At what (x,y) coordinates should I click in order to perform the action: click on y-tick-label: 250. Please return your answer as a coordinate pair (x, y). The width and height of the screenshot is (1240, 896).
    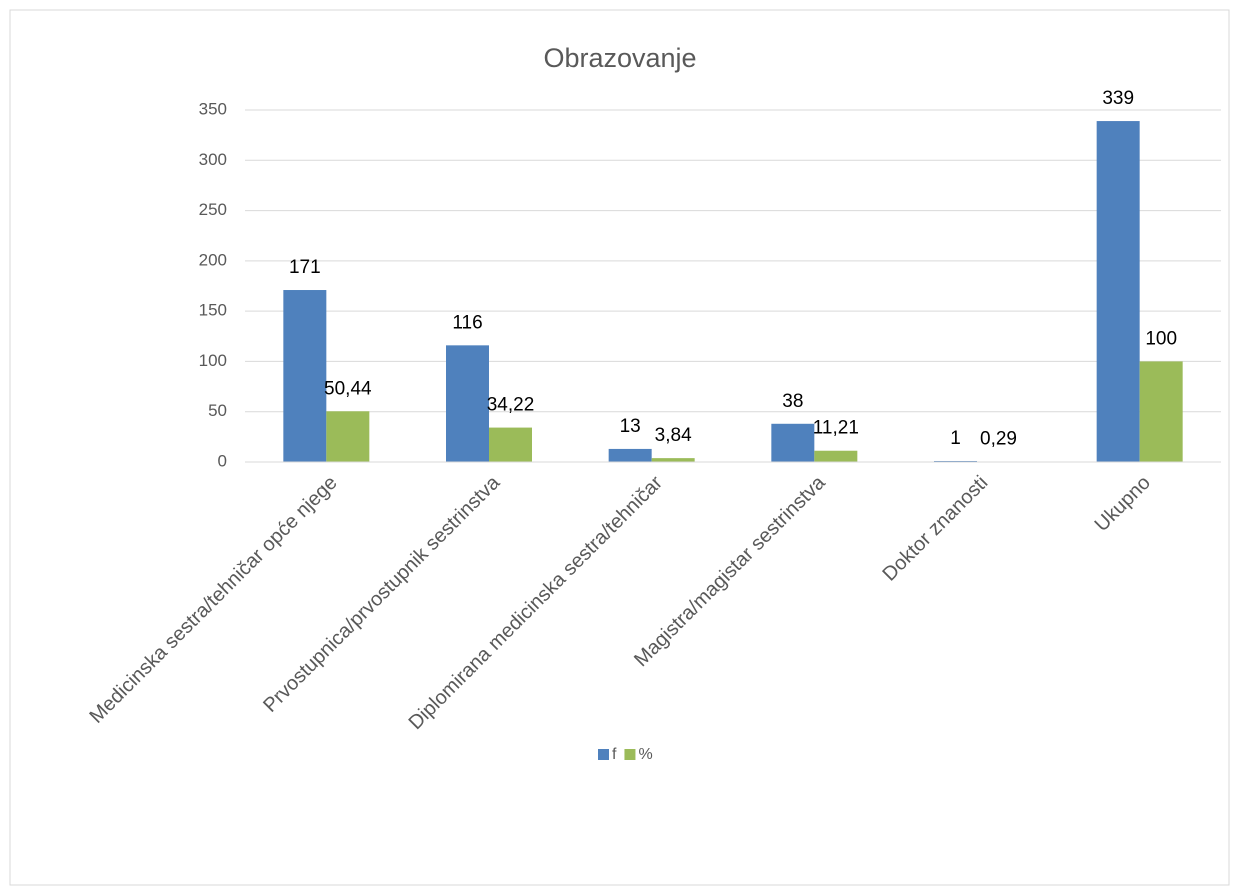
    Looking at the image, I should click on (213, 209).